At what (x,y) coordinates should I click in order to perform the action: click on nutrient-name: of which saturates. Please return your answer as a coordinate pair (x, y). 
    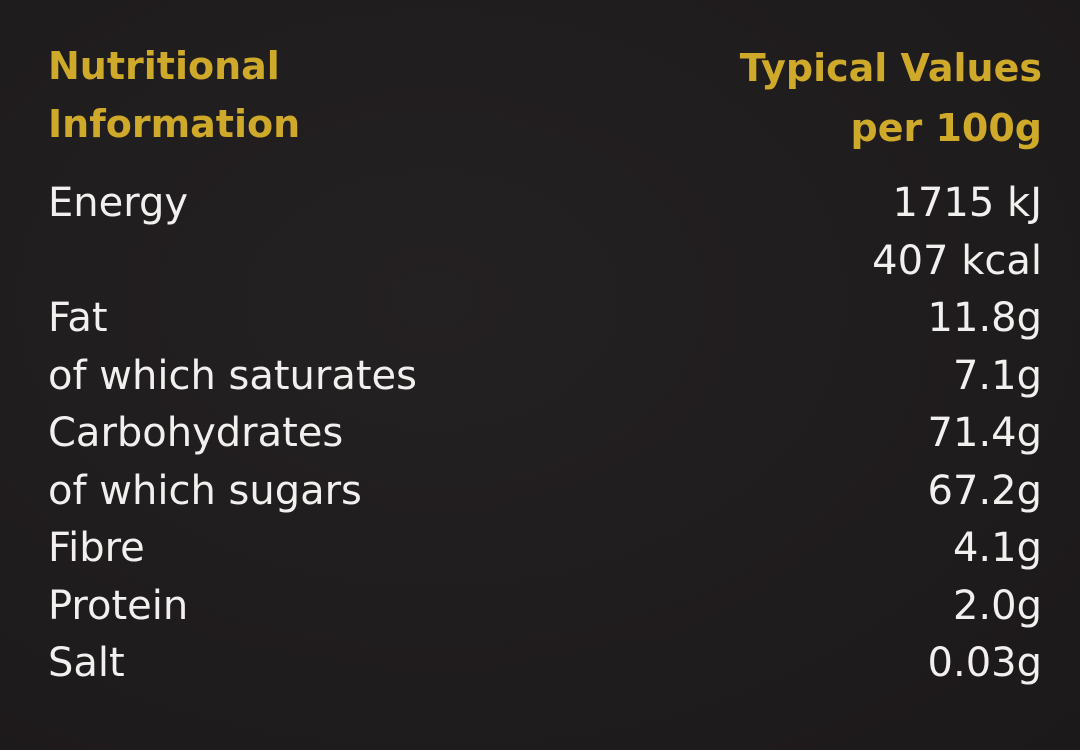
    Looking at the image, I should click on (232, 375).